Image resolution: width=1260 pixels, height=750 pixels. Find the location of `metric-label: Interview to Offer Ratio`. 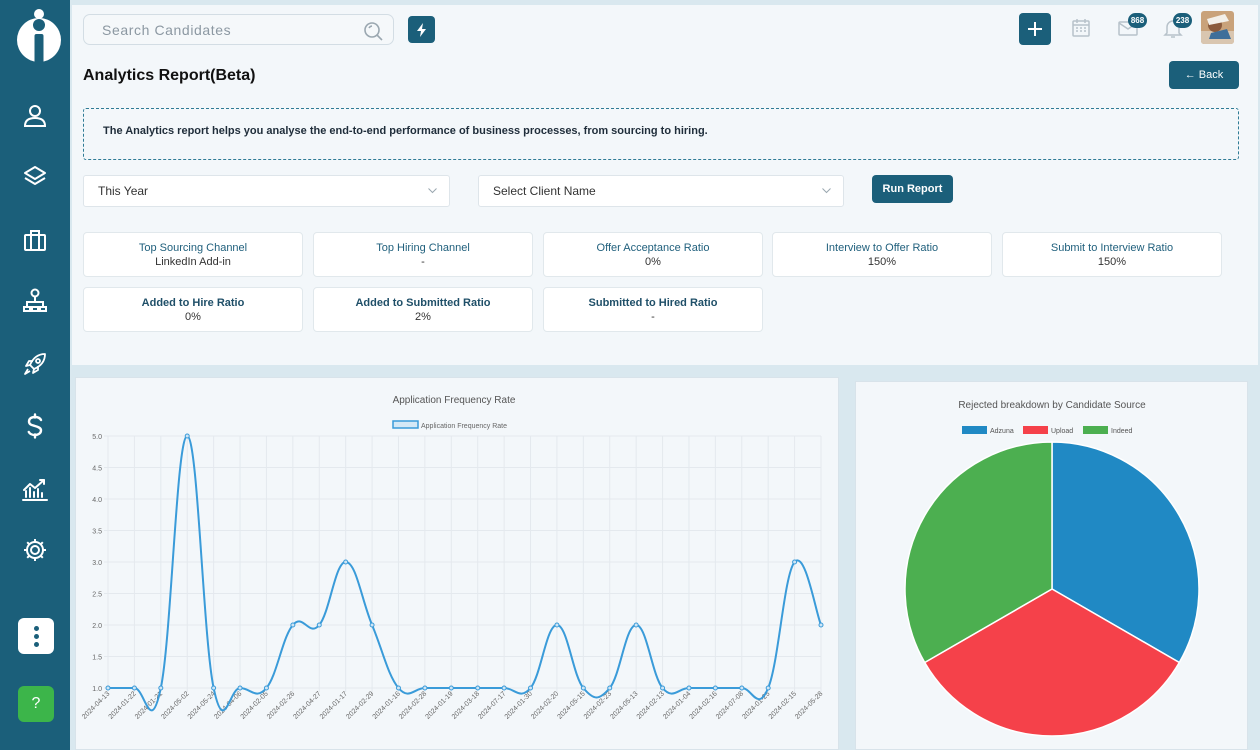

metric-label: Interview to Offer Ratio is located at coordinates (882, 248).